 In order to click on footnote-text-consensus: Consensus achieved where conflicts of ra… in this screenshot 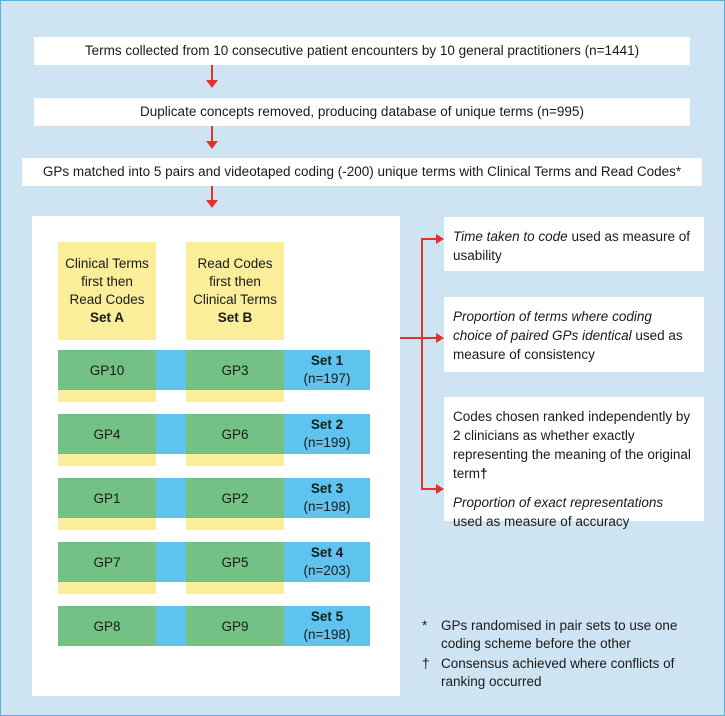, I will do `click(558, 672)`.